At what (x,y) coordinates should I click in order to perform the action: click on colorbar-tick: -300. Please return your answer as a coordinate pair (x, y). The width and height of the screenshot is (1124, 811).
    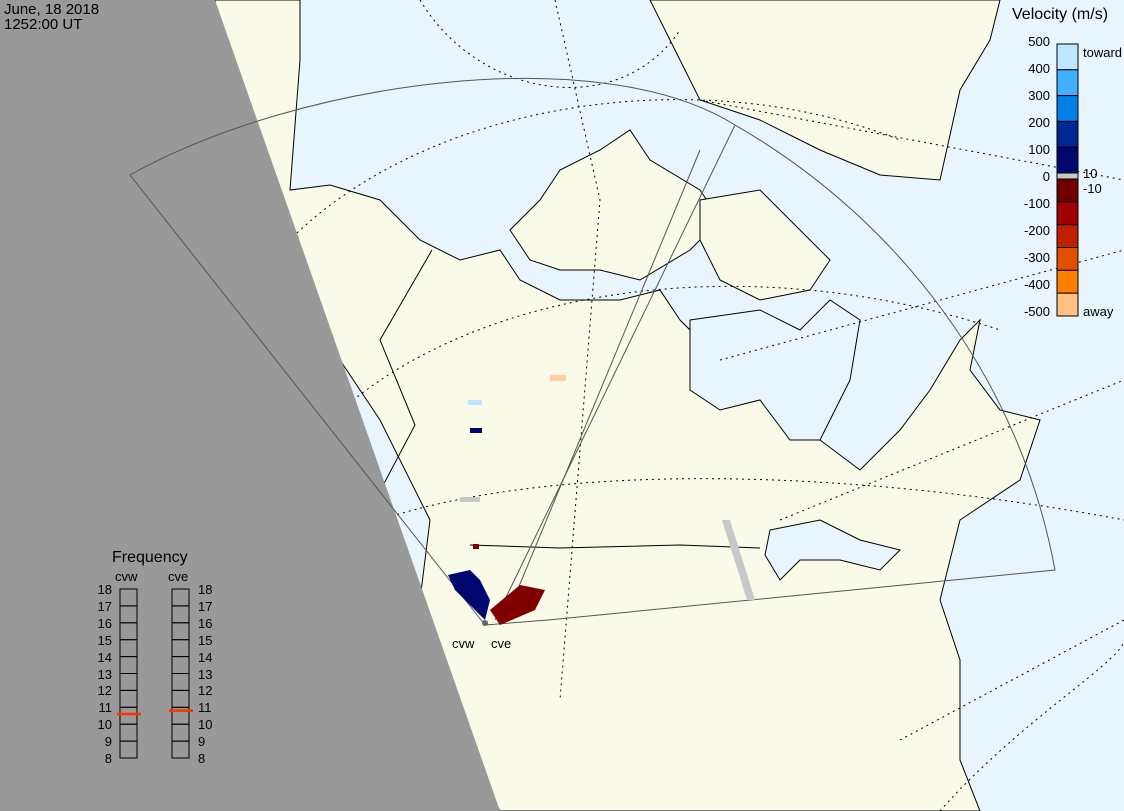
    Looking at the image, I should click on (1036, 257).